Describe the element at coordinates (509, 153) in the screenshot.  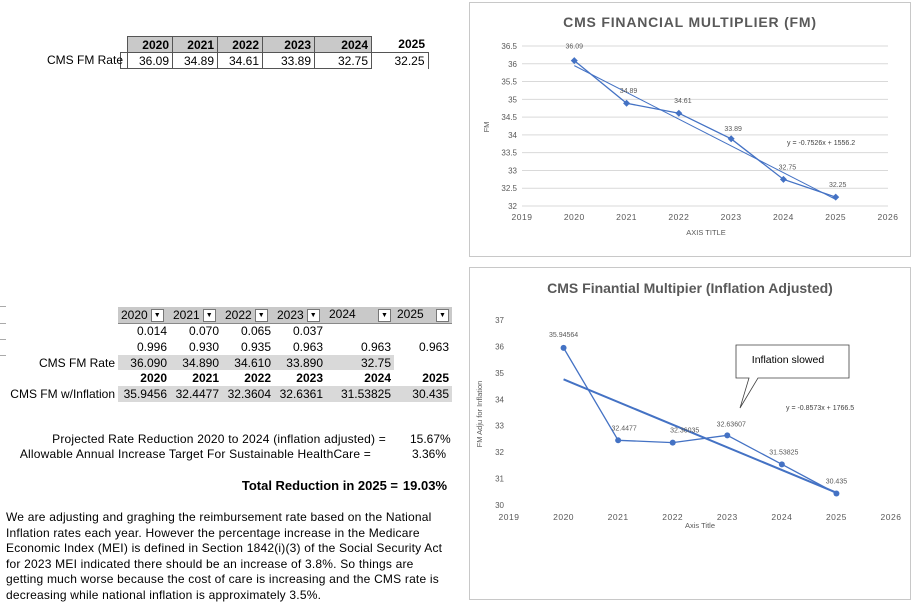
I see `y-tick-label: 33.5` at that location.